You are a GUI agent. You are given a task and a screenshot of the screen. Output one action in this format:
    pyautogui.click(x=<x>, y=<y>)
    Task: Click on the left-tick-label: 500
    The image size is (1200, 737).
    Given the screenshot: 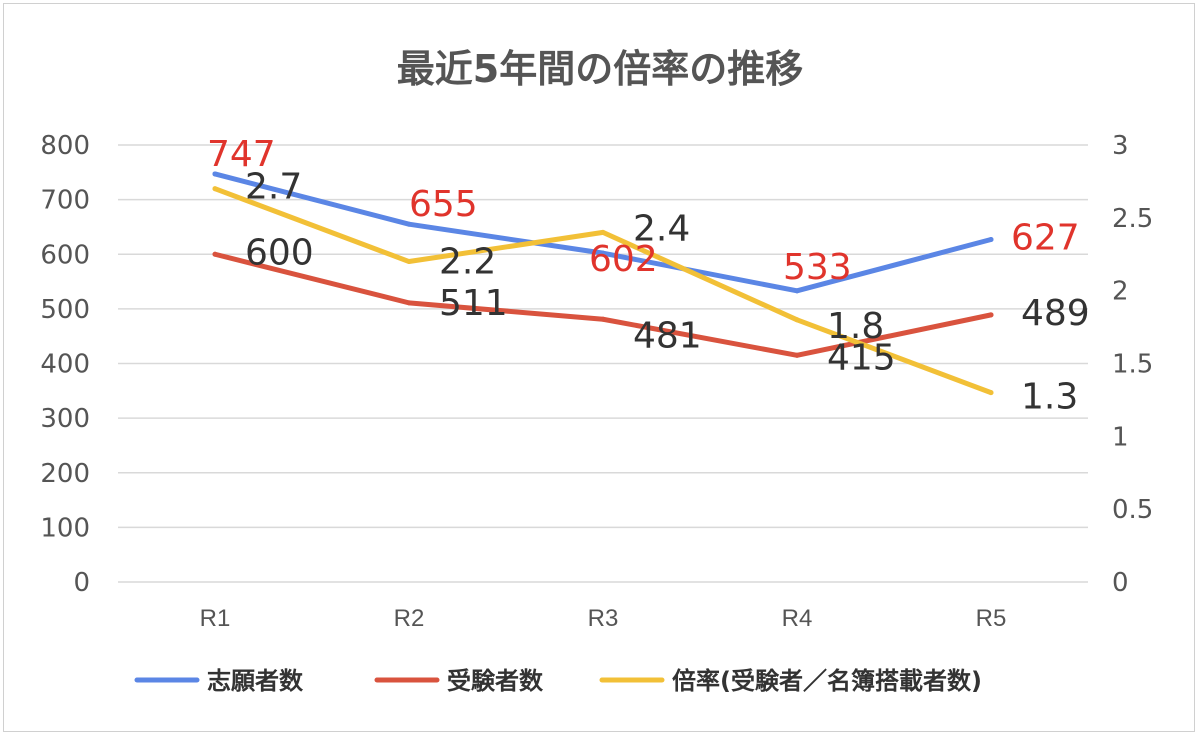 What is the action you would take?
    pyautogui.click(x=65, y=310)
    